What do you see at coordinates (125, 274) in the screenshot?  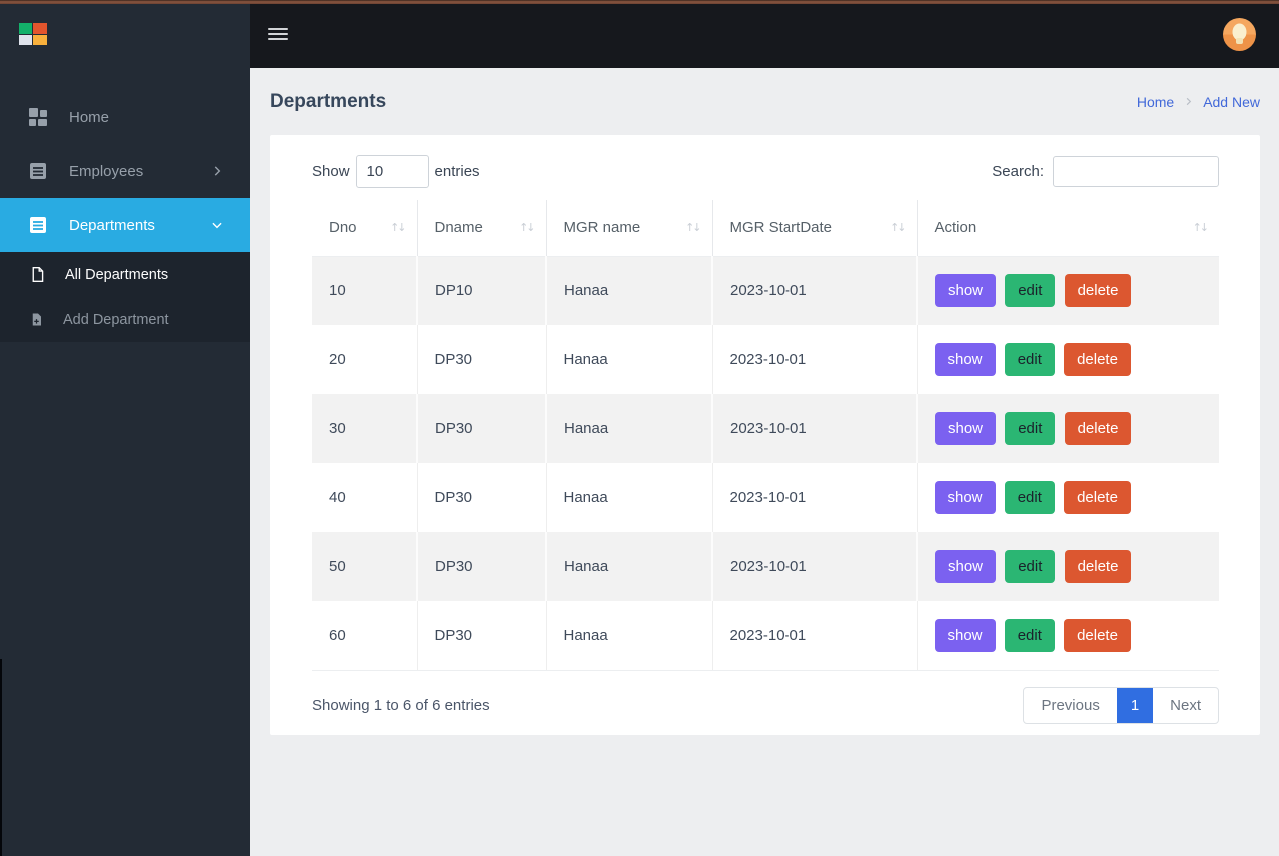 I see `sidebar-item-all-departments: All Departments` at bounding box center [125, 274].